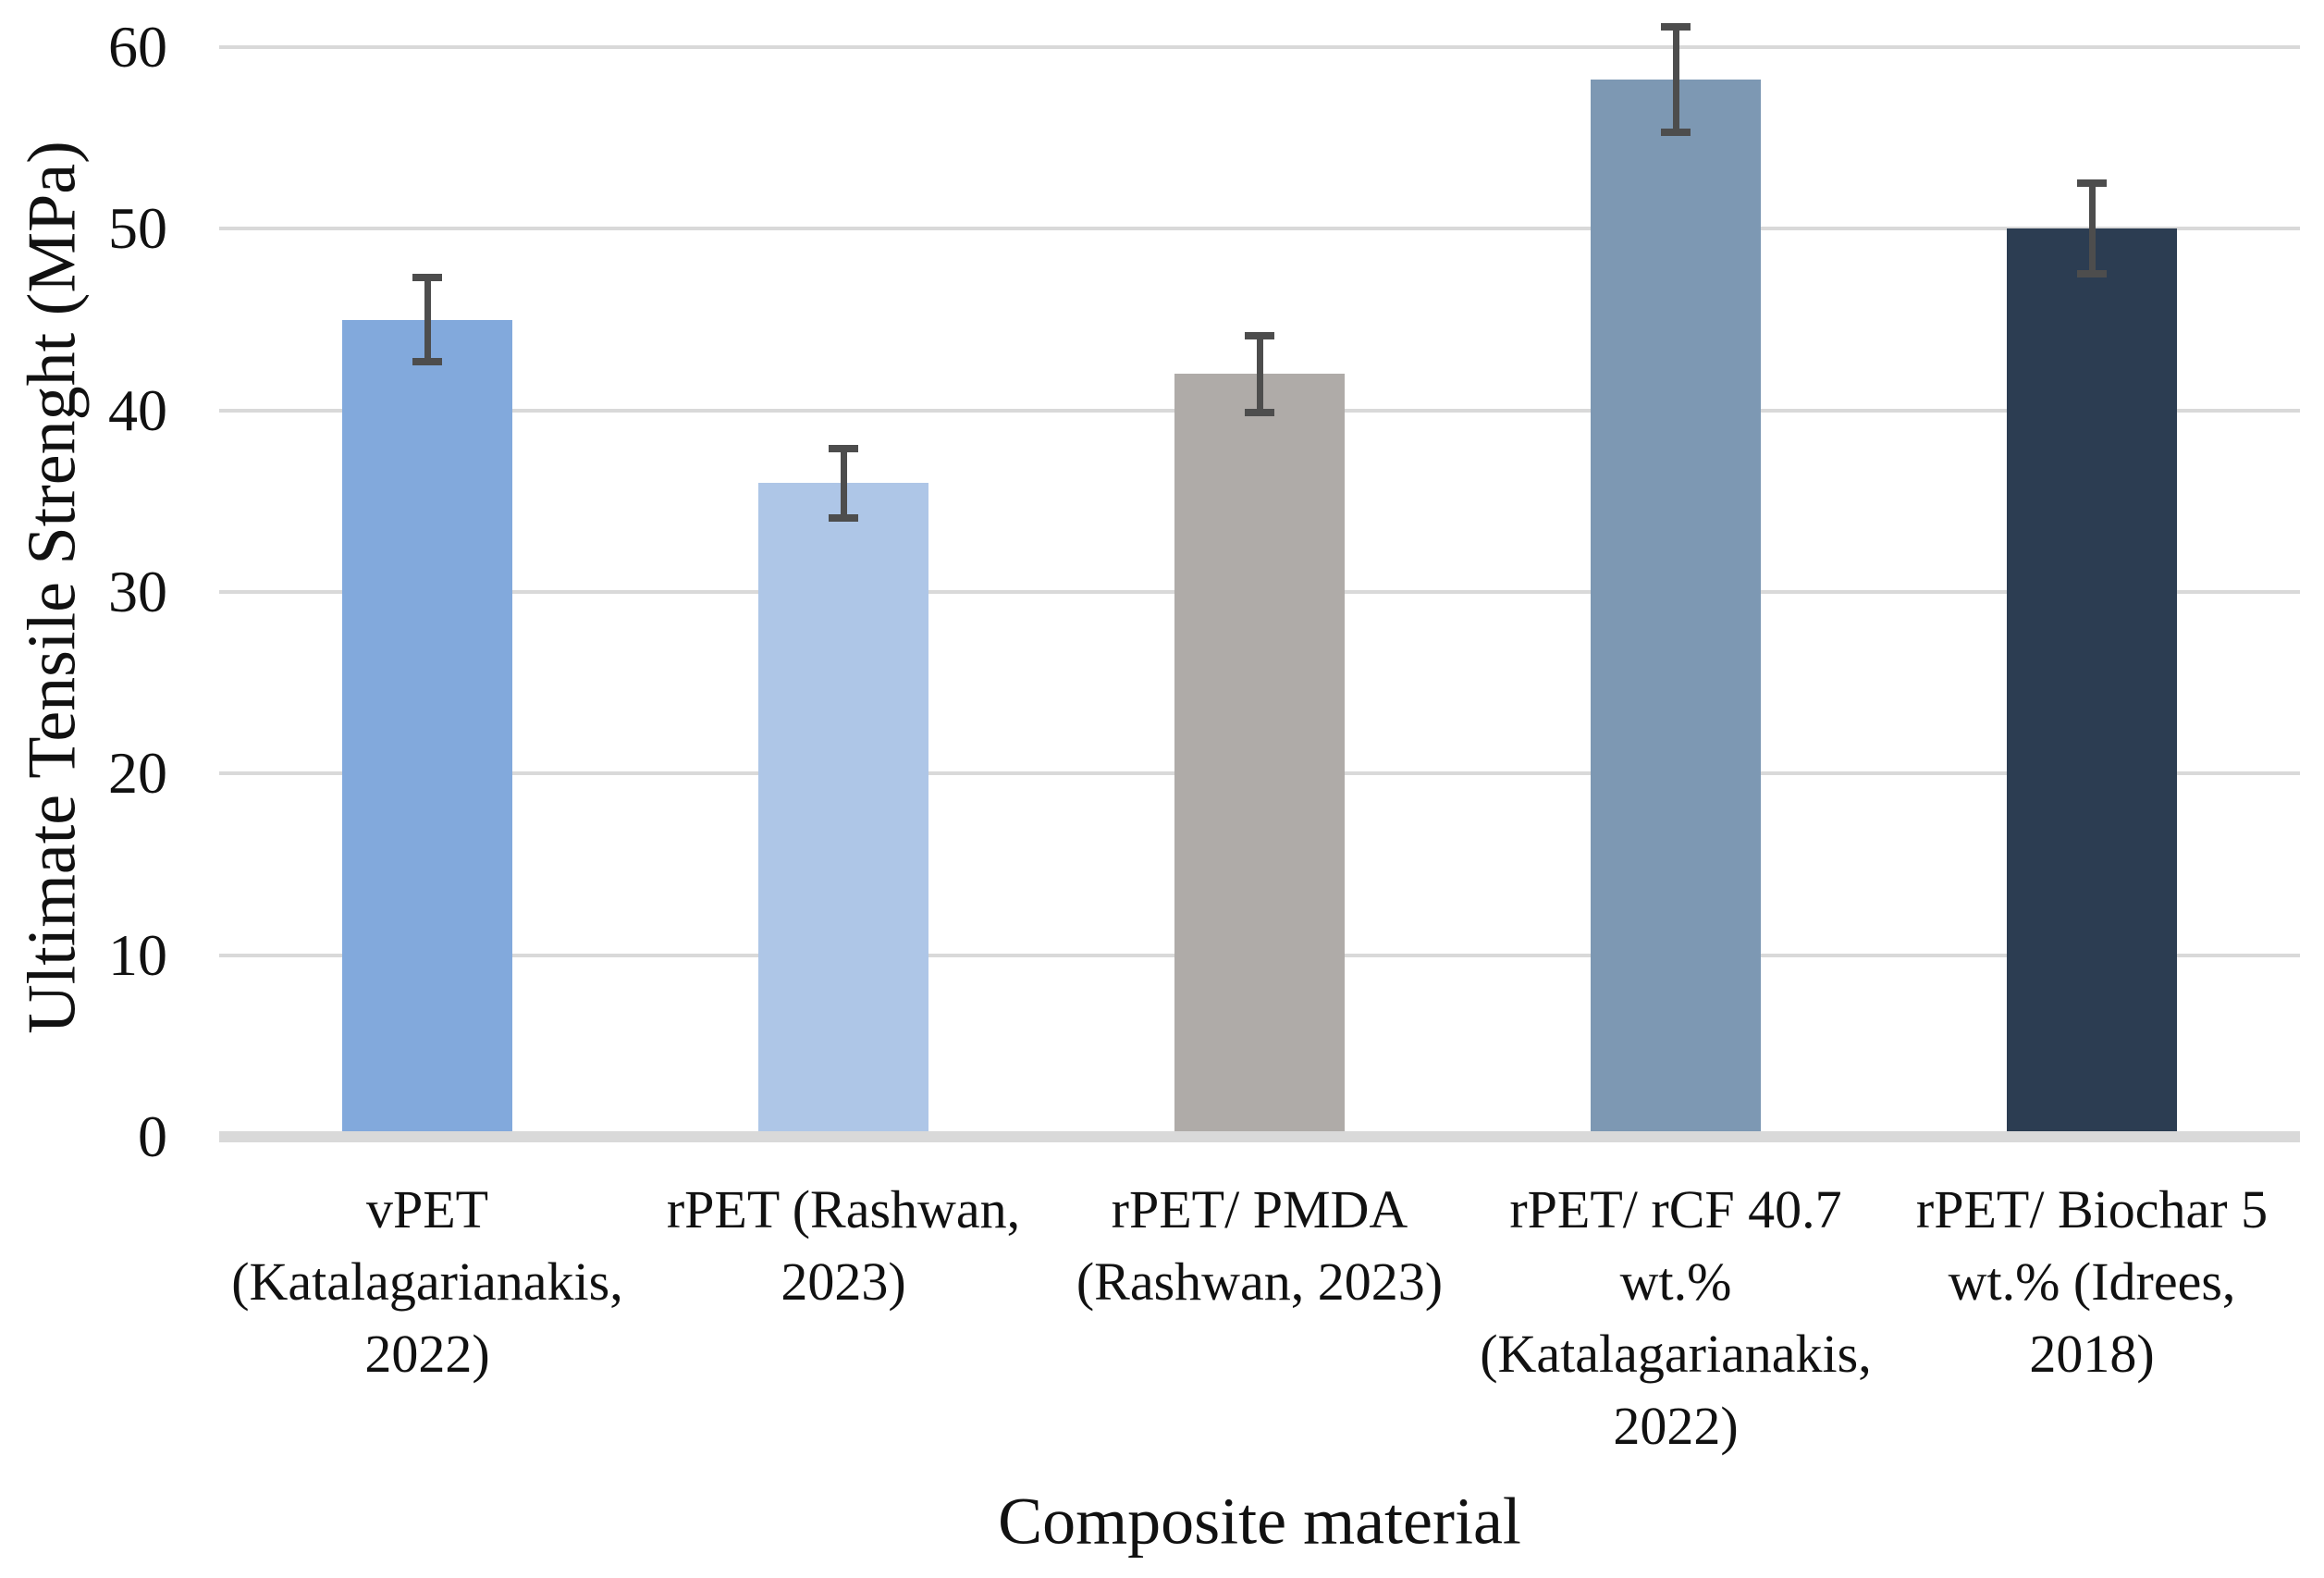  Describe the element at coordinates (843, 1246) in the screenshot. I see `category-label: rPET (Rashwan, 2023)` at that location.